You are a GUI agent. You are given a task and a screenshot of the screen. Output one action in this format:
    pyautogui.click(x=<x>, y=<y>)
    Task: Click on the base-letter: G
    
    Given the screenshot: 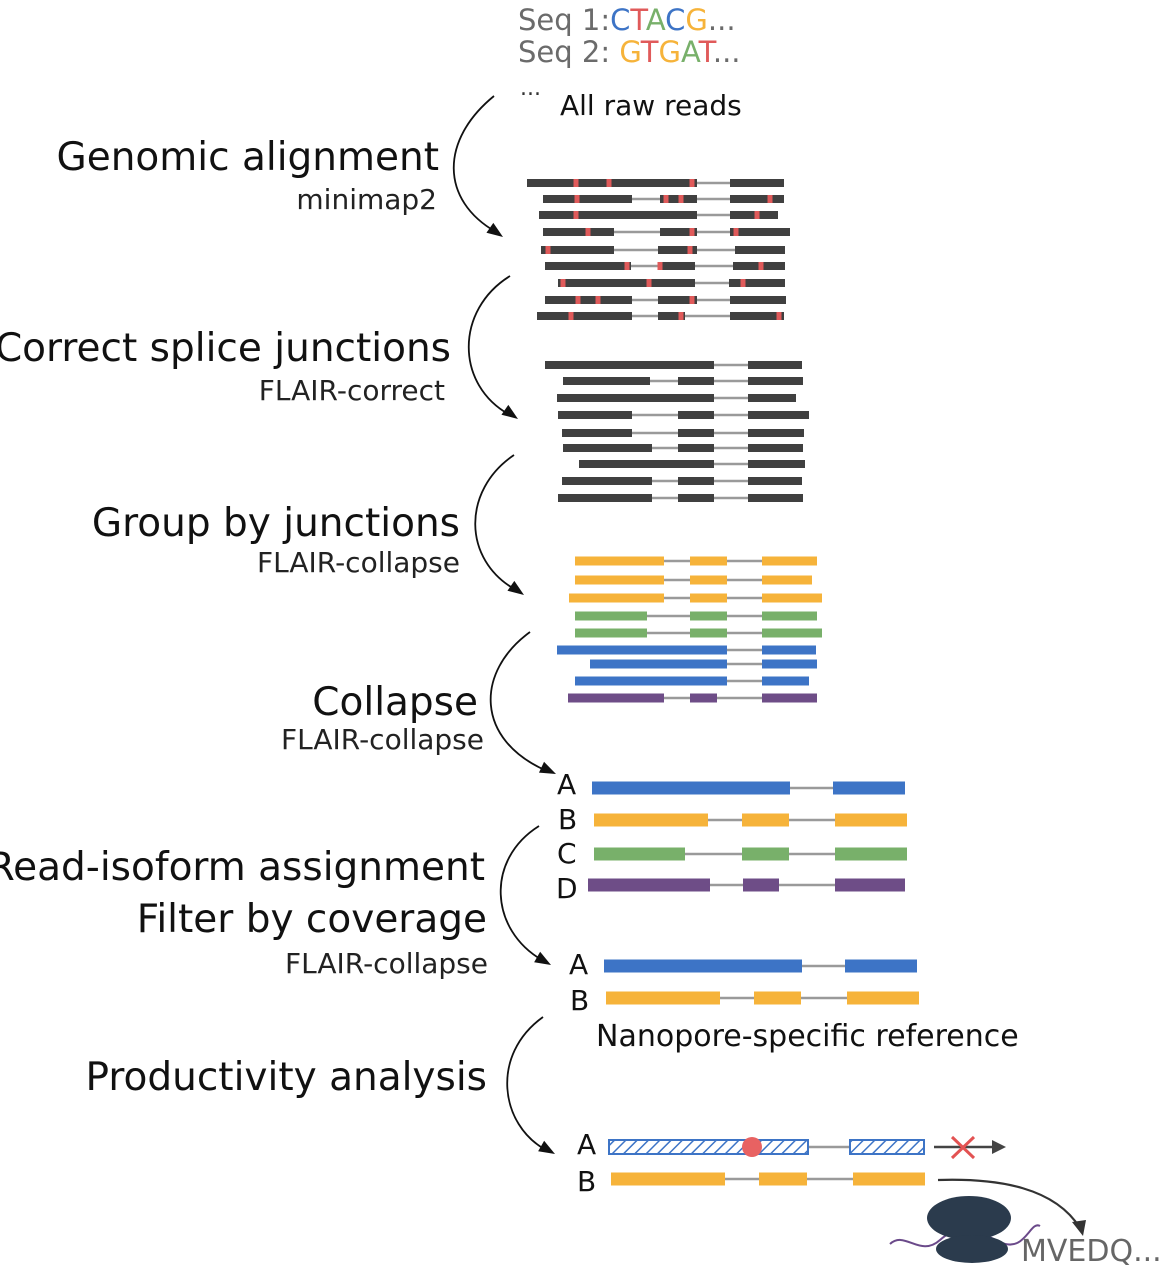 What is the action you would take?
    pyautogui.click(x=669, y=52)
    